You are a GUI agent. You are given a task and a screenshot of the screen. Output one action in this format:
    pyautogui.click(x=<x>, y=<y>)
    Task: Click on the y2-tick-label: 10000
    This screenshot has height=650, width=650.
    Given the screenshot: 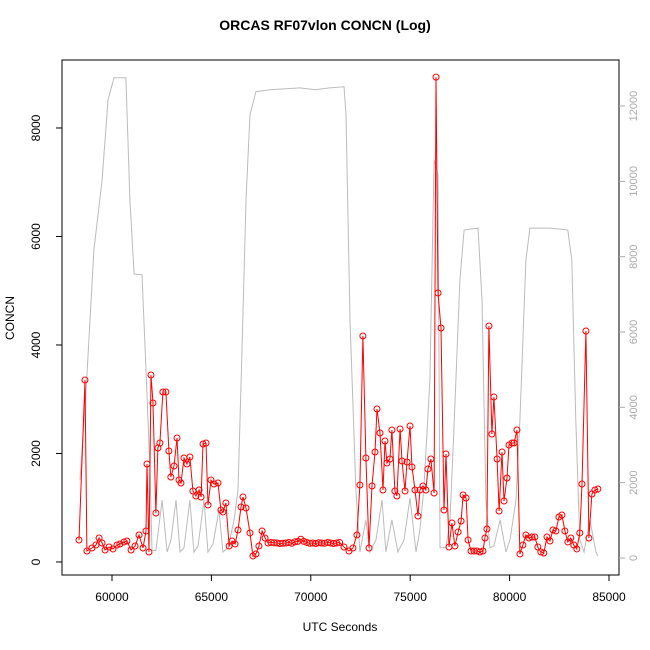 What is the action you would take?
    pyautogui.click(x=634, y=181)
    